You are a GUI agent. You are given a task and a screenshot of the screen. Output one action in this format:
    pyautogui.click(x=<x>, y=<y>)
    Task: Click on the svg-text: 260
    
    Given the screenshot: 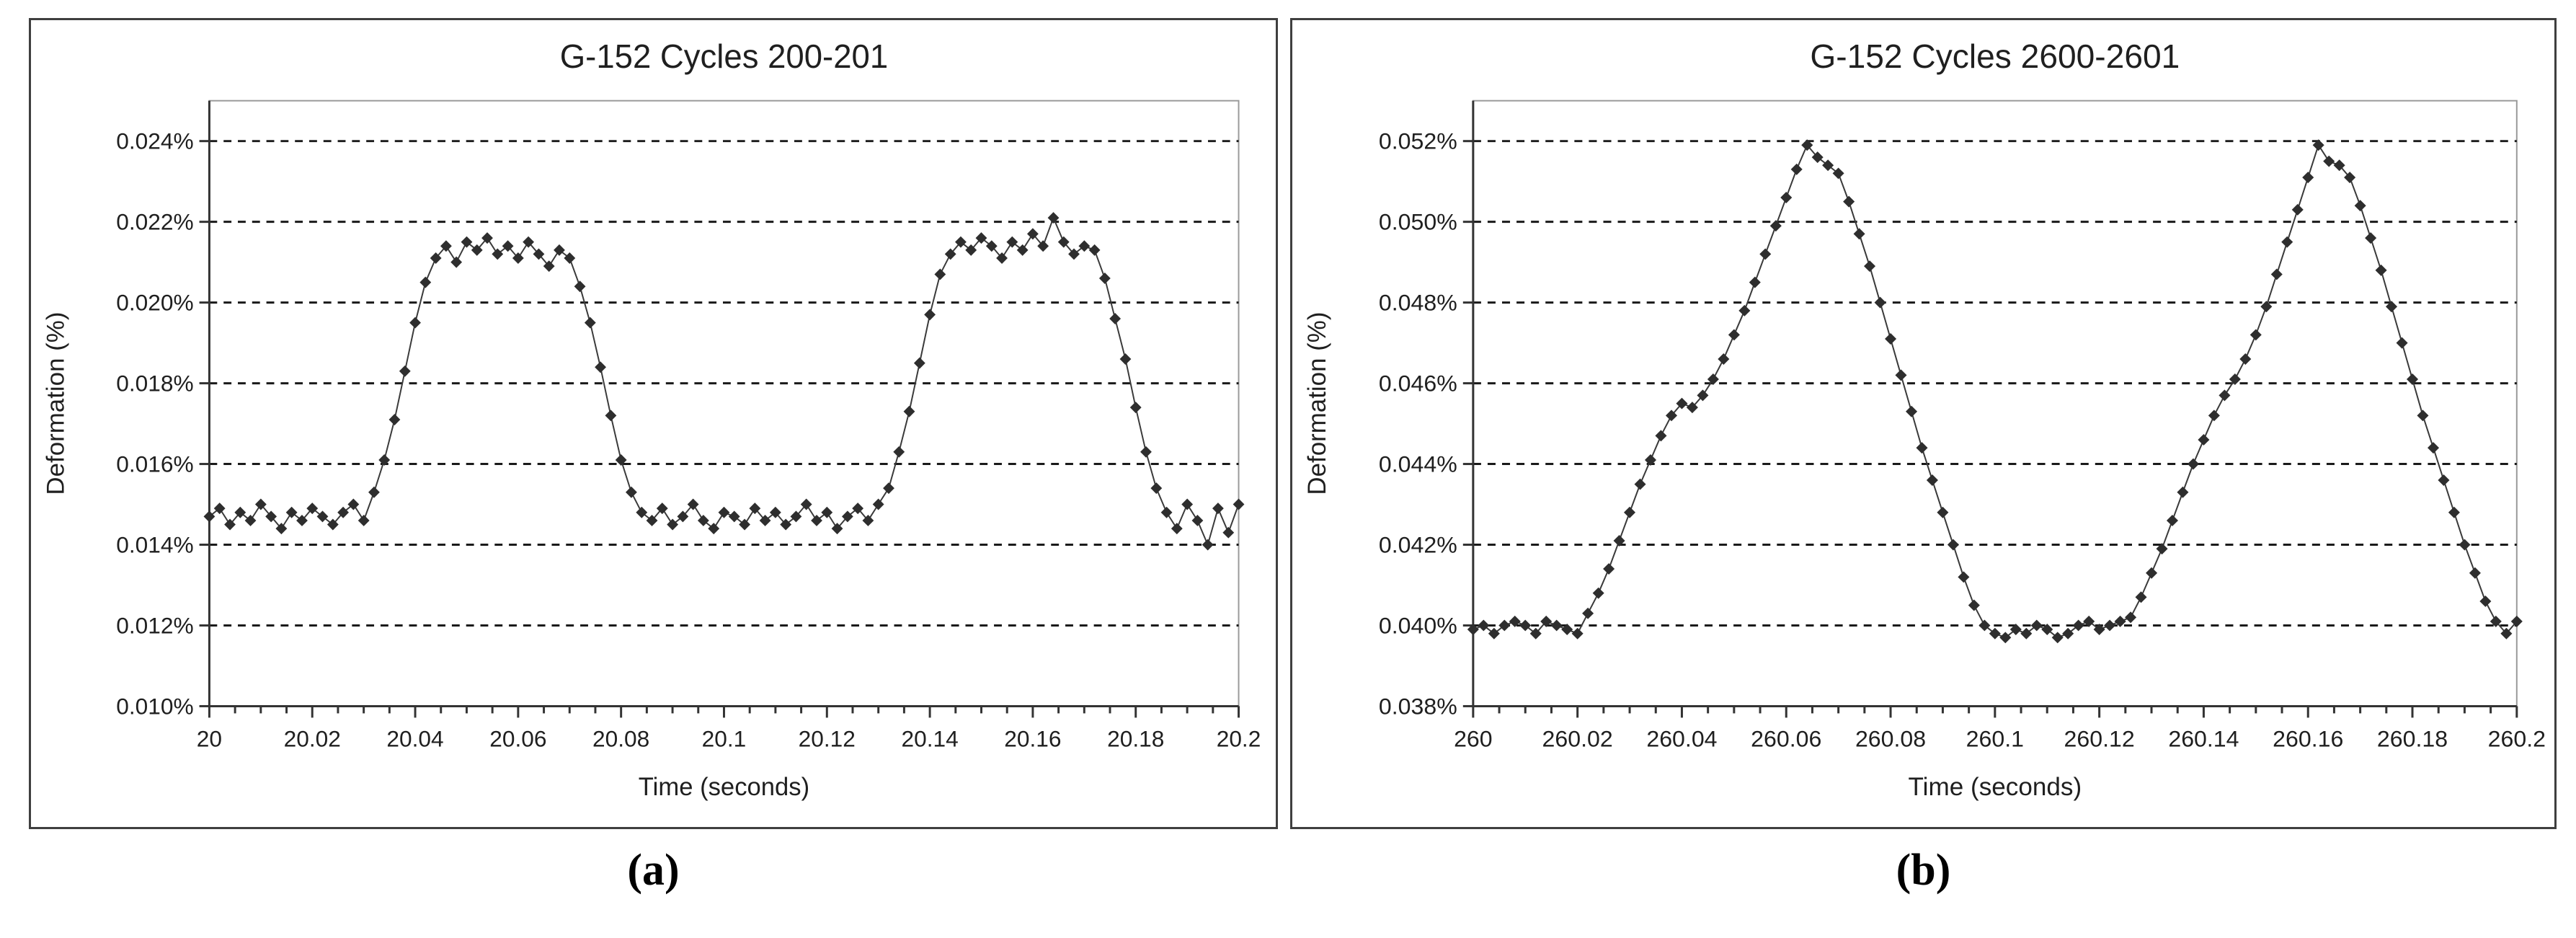 What is the action you would take?
    pyautogui.click(x=1473, y=738)
    